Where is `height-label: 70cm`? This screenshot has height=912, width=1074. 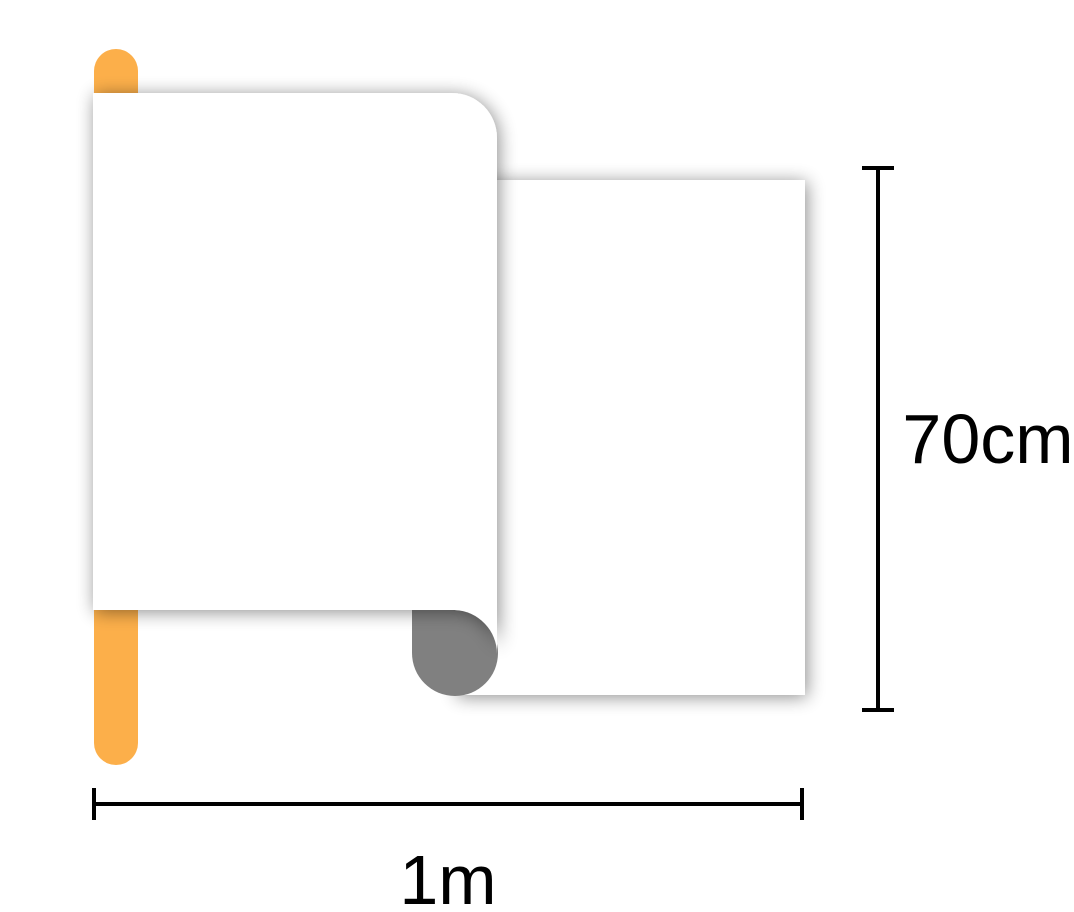
height-label: 70cm is located at coordinates (987, 439).